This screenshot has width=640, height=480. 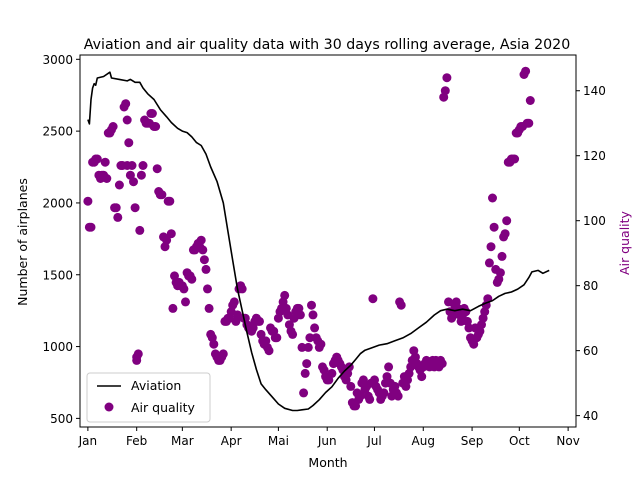 What do you see at coordinates (590, 416) in the screenshot?
I see `y-right-tick-label: 40` at bounding box center [590, 416].